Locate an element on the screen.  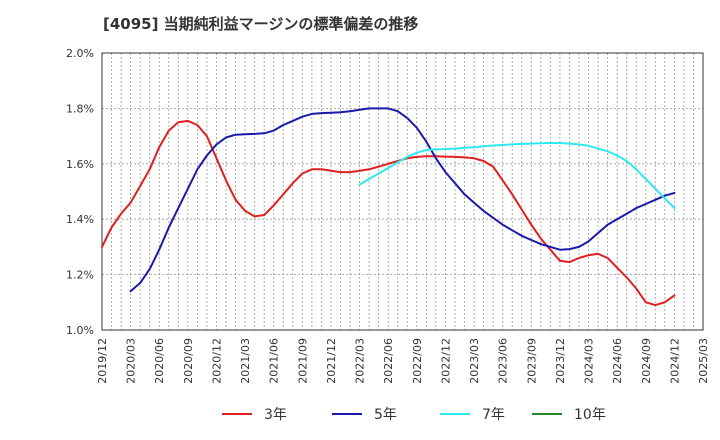
x-tick-label: 2024/12 is located at coordinates (674, 361).